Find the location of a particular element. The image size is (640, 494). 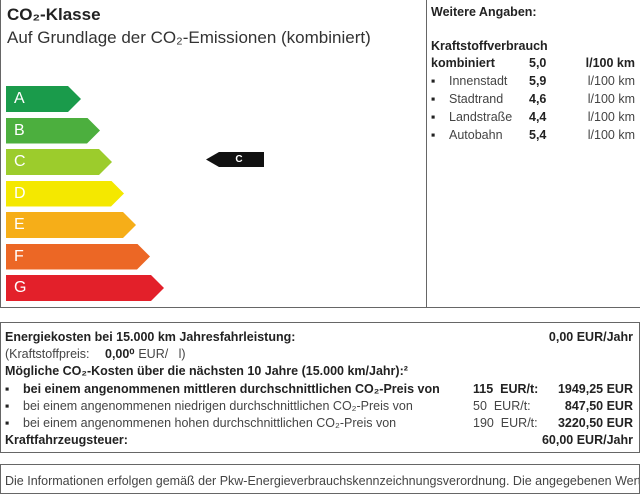

co2-class-bar-f: F is located at coordinates (78, 257).